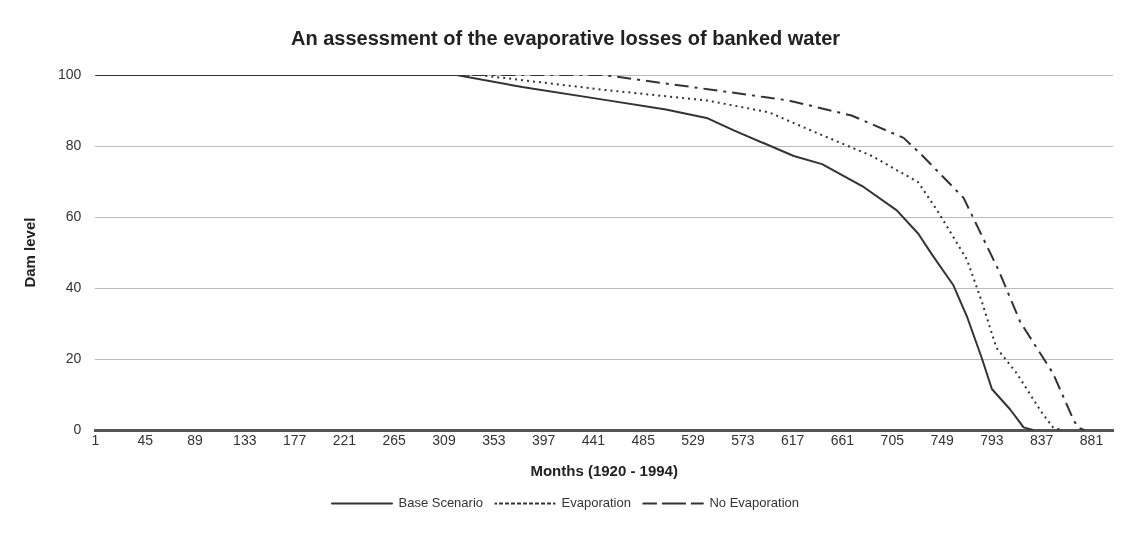 Image resolution: width=1141 pixels, height=533 pixels. What do you see at coordinates (842, 440) in the screenshot?
I see `x-tick-label: 661` at bounding box center [842, 440].